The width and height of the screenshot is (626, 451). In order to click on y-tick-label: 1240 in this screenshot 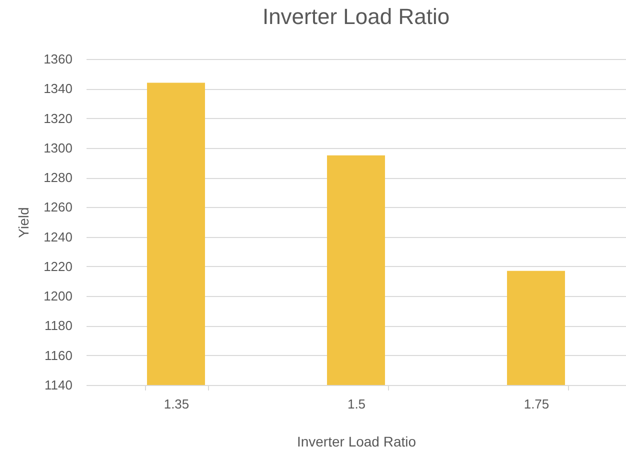, I will do `click(58, 236)`.